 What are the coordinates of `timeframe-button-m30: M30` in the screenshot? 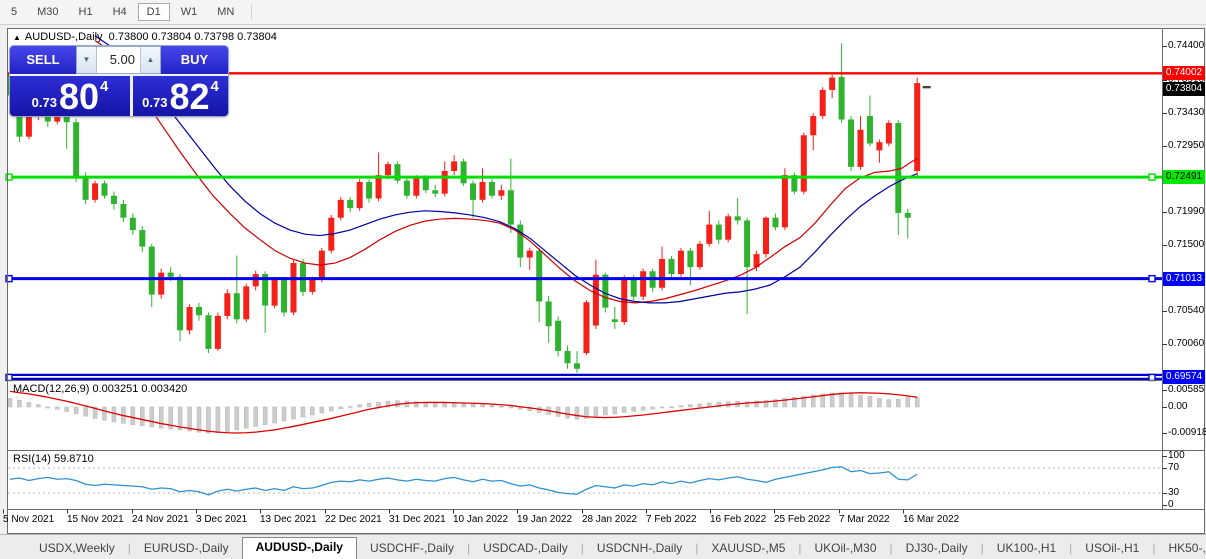 It's located at (48, 12).